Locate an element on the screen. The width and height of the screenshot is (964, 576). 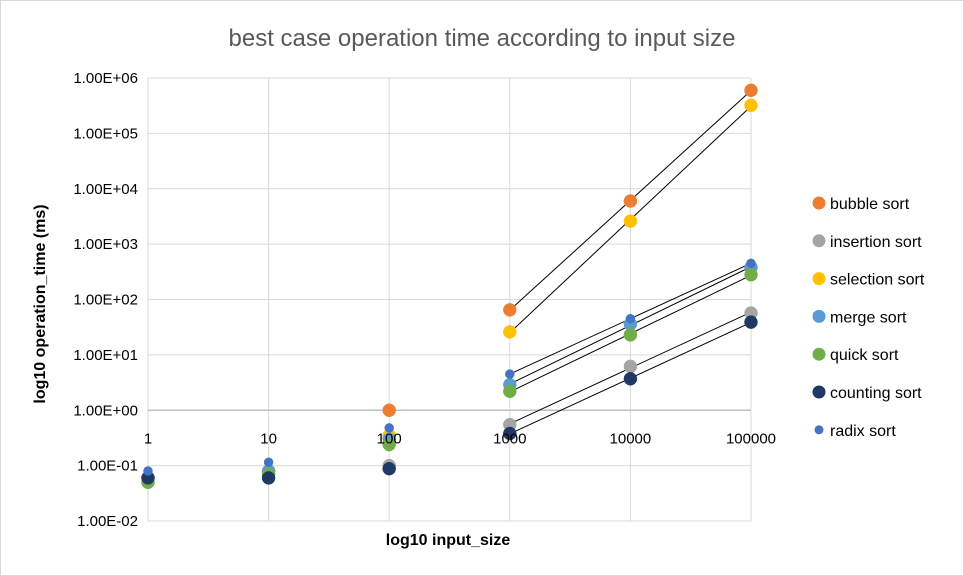
x-tick-label: 1000 is located at coordinates (509, 438).